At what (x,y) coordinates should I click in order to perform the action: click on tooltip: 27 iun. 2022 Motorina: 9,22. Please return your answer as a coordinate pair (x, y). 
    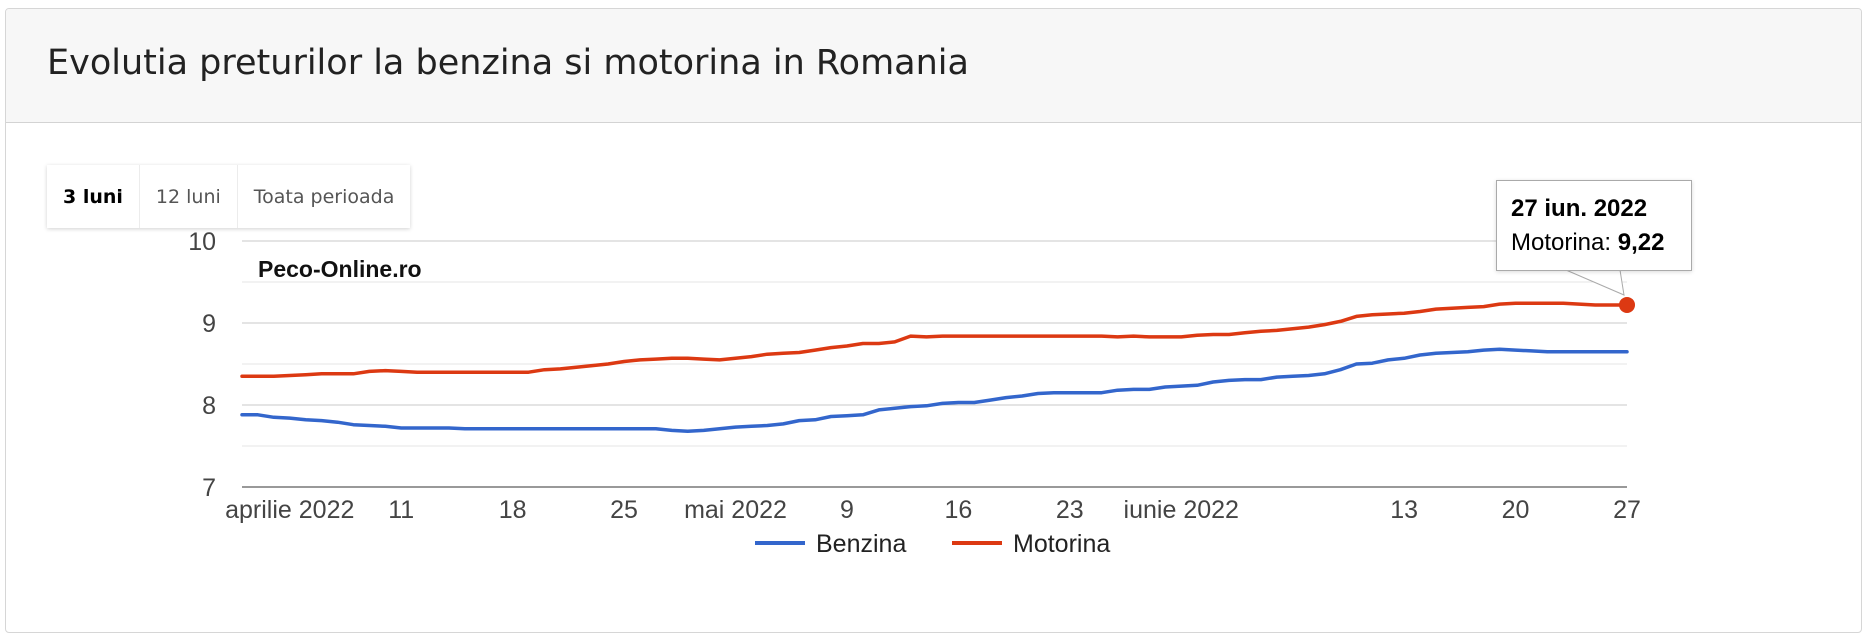
    Looking at the image, I should click on (1594, 225).